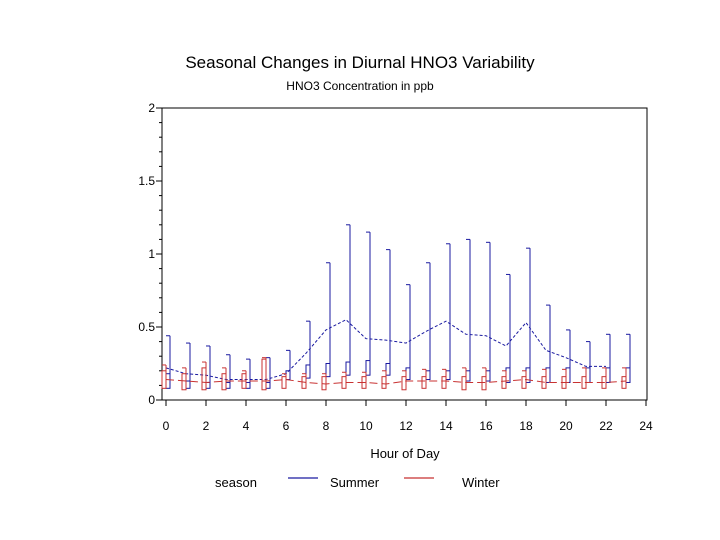 The height and width of the screenshot is (540, 720). What do you see at coordinates (481, 482) in the screenshot?
I see `legend-winter-label: Winter` at bounding box center [481, 482].